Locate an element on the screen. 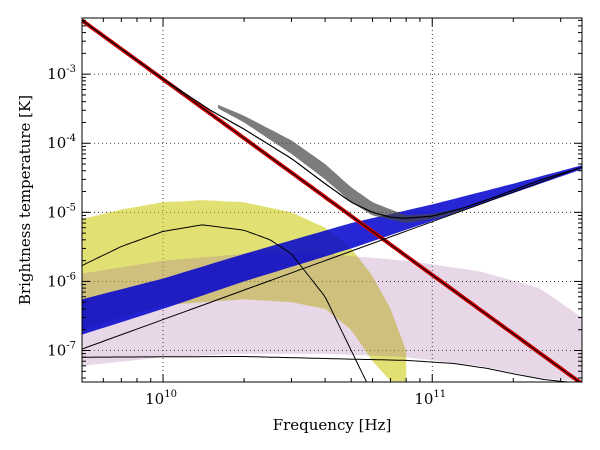 Image resolution: width=600 pixels, height=450 pixels. y-tick-exponent: -7 is located at coordinates (71, 346).